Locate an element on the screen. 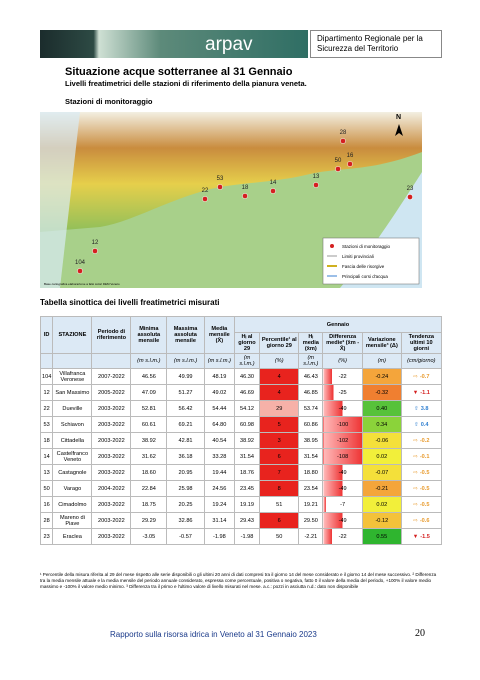 The width and height of the screenshot is (480, 680). cell: 47.09 is located at coordinates (149, 392).